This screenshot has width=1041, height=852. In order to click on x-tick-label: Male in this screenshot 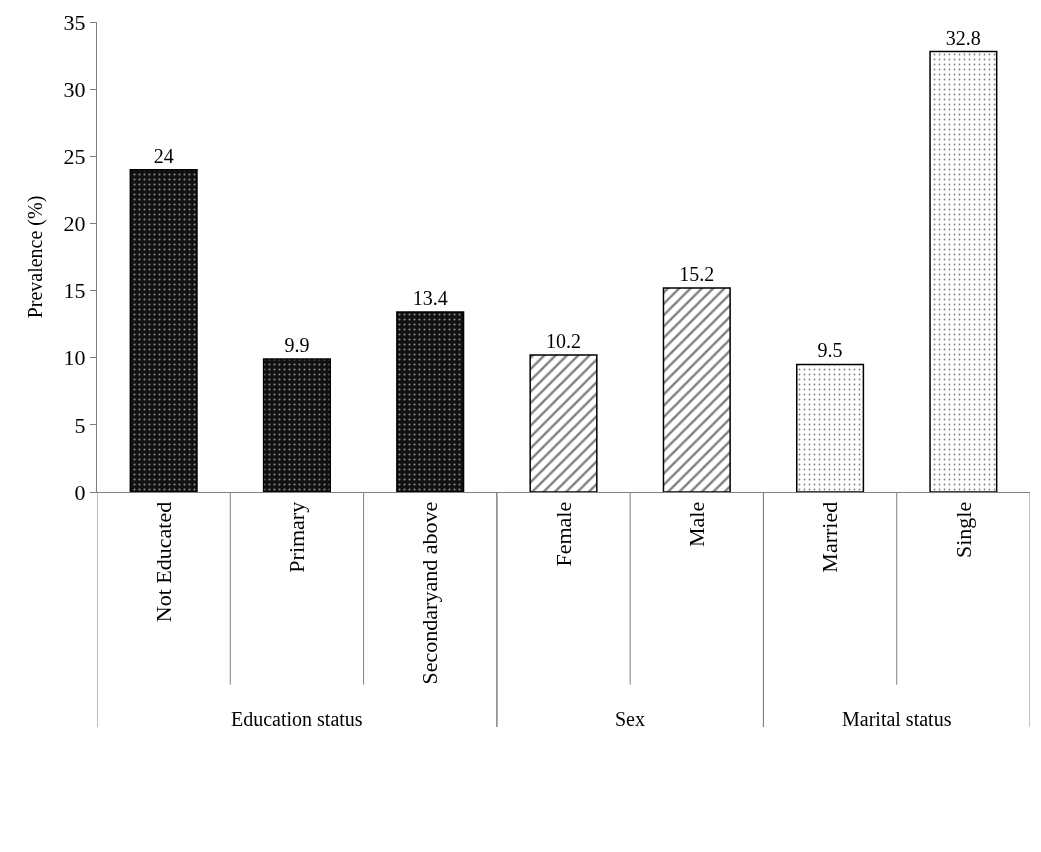, I will do `click(696, 524)`.